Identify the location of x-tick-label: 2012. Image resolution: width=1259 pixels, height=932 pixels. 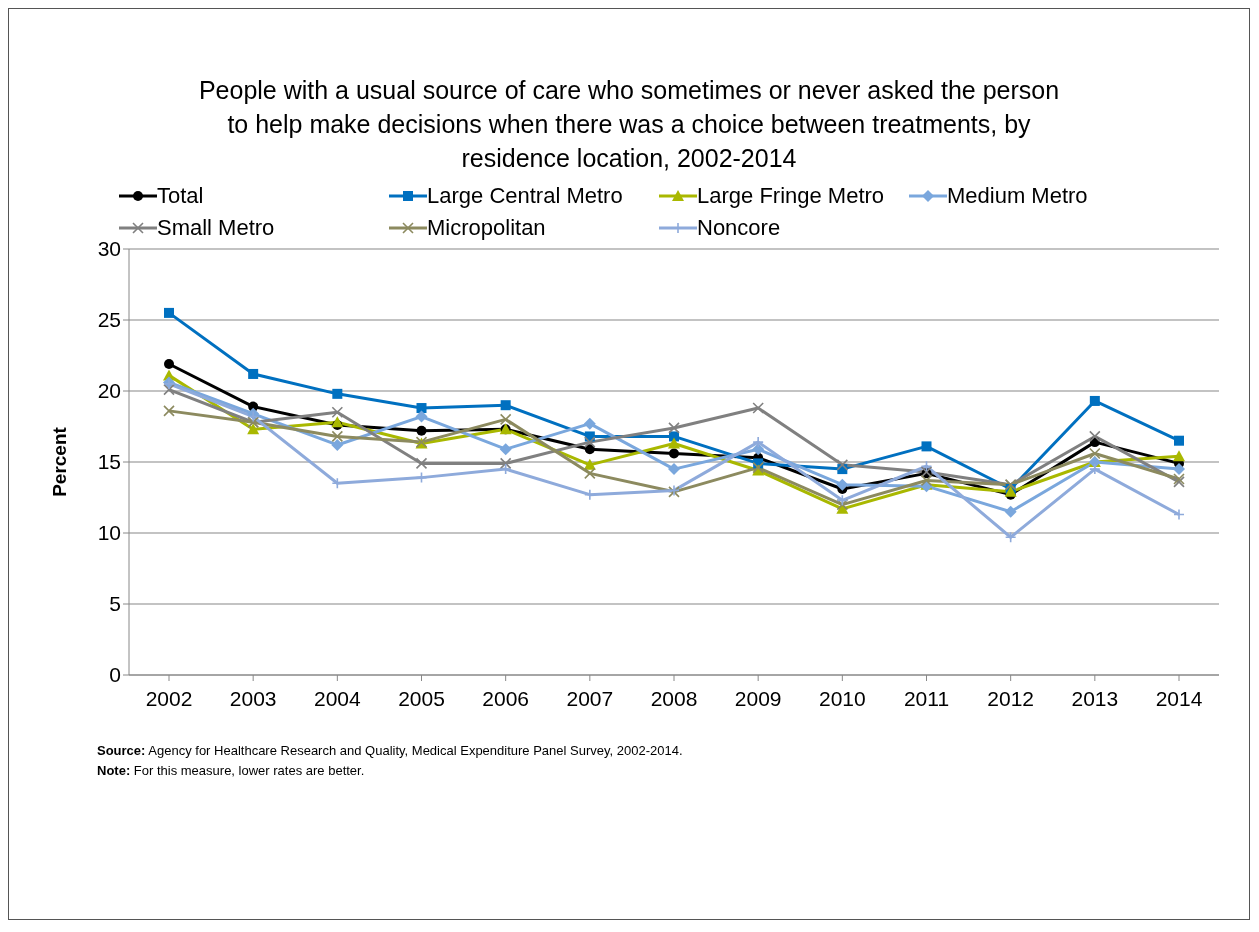
(1011, 698).